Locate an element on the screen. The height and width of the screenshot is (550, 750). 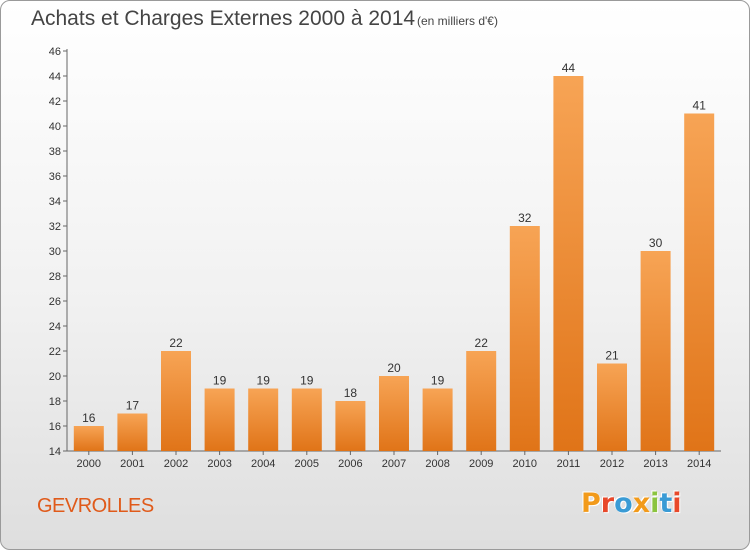
proxiti-logo: Proxiti is located at coordinates (631, 503).